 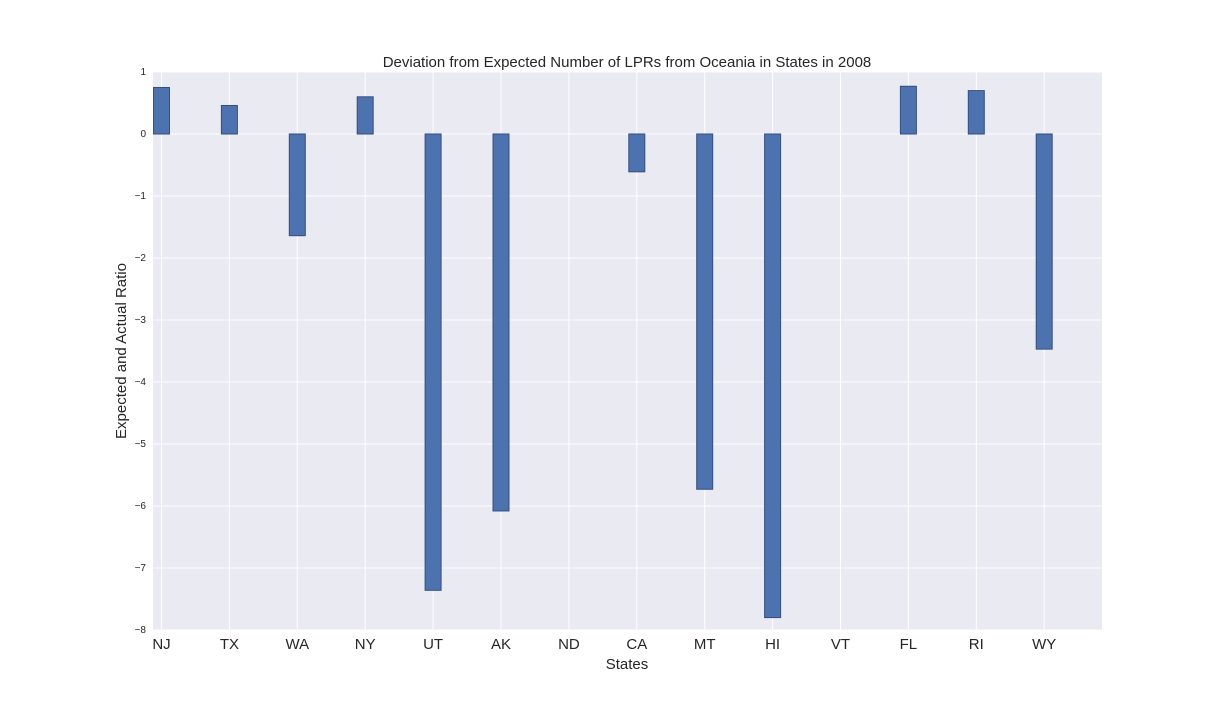 What do you see at coordinates (161, 111) in the screenshot?
I see `bar-nj` at bounding box center [161, 111].